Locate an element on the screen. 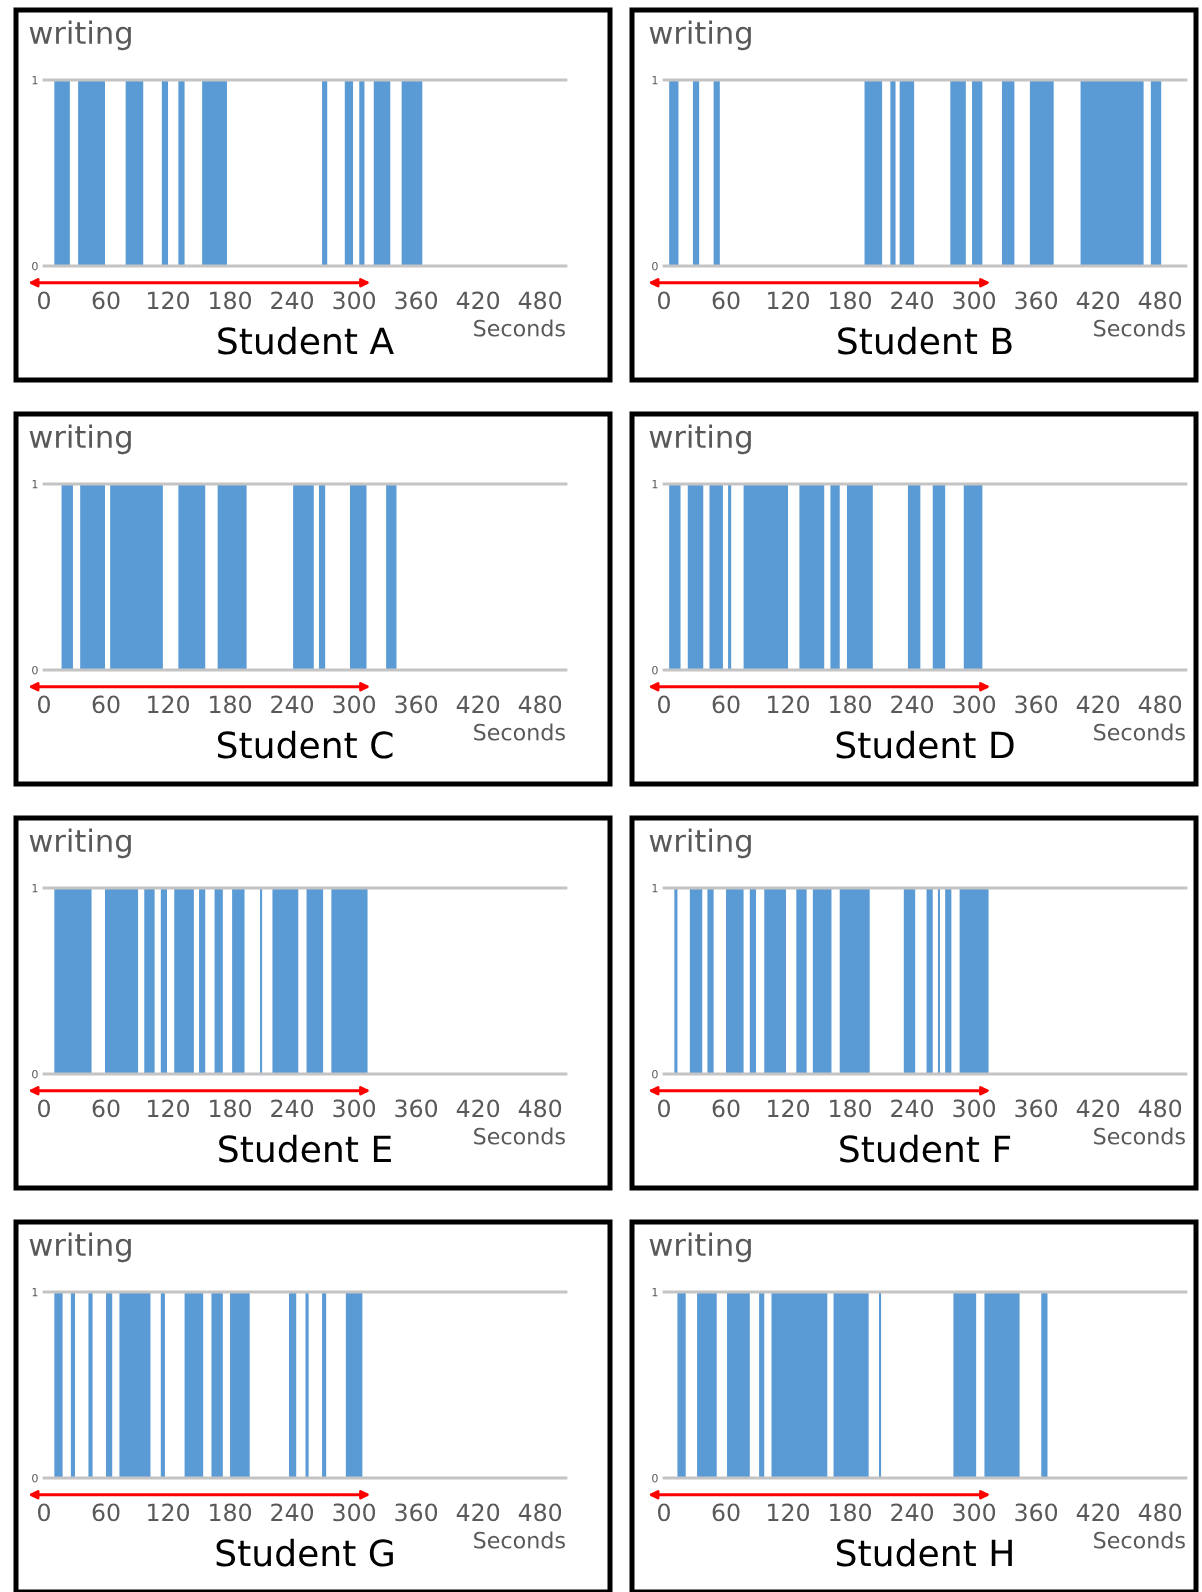 This screenshot has height=1592, width=1202. text: Student C is located at coordinates (305, 744).